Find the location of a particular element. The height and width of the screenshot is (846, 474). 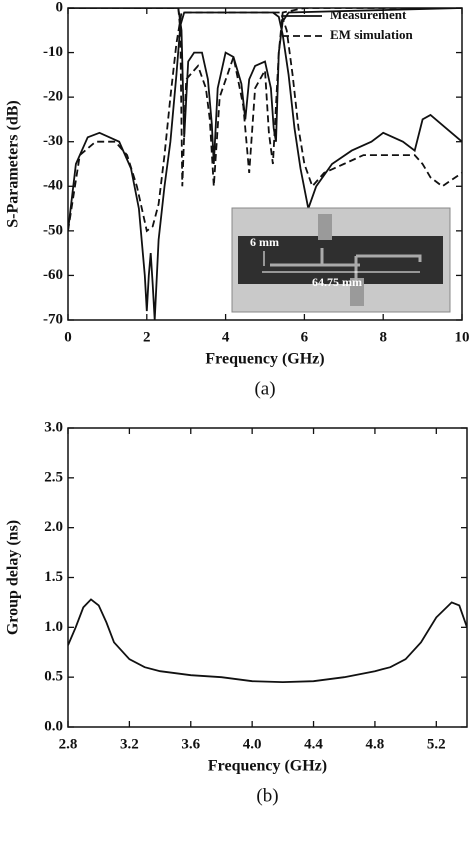

y-tick-label: 2.0 is located at coordinates (53, 527).